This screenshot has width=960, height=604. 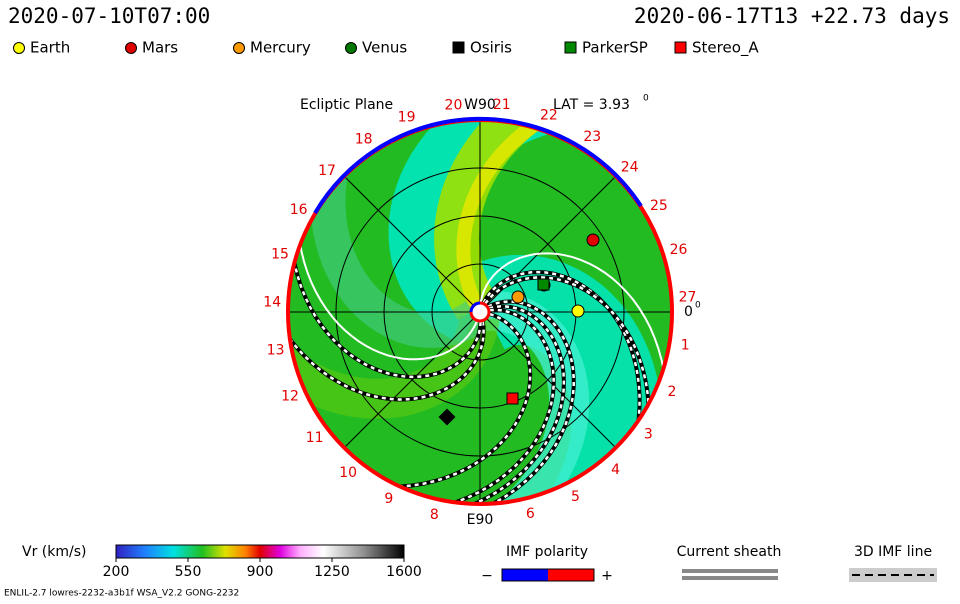 What do you see at coordinates (447, 417) in the screenshot?
I see `osiris` at bounding box center [447, 417].